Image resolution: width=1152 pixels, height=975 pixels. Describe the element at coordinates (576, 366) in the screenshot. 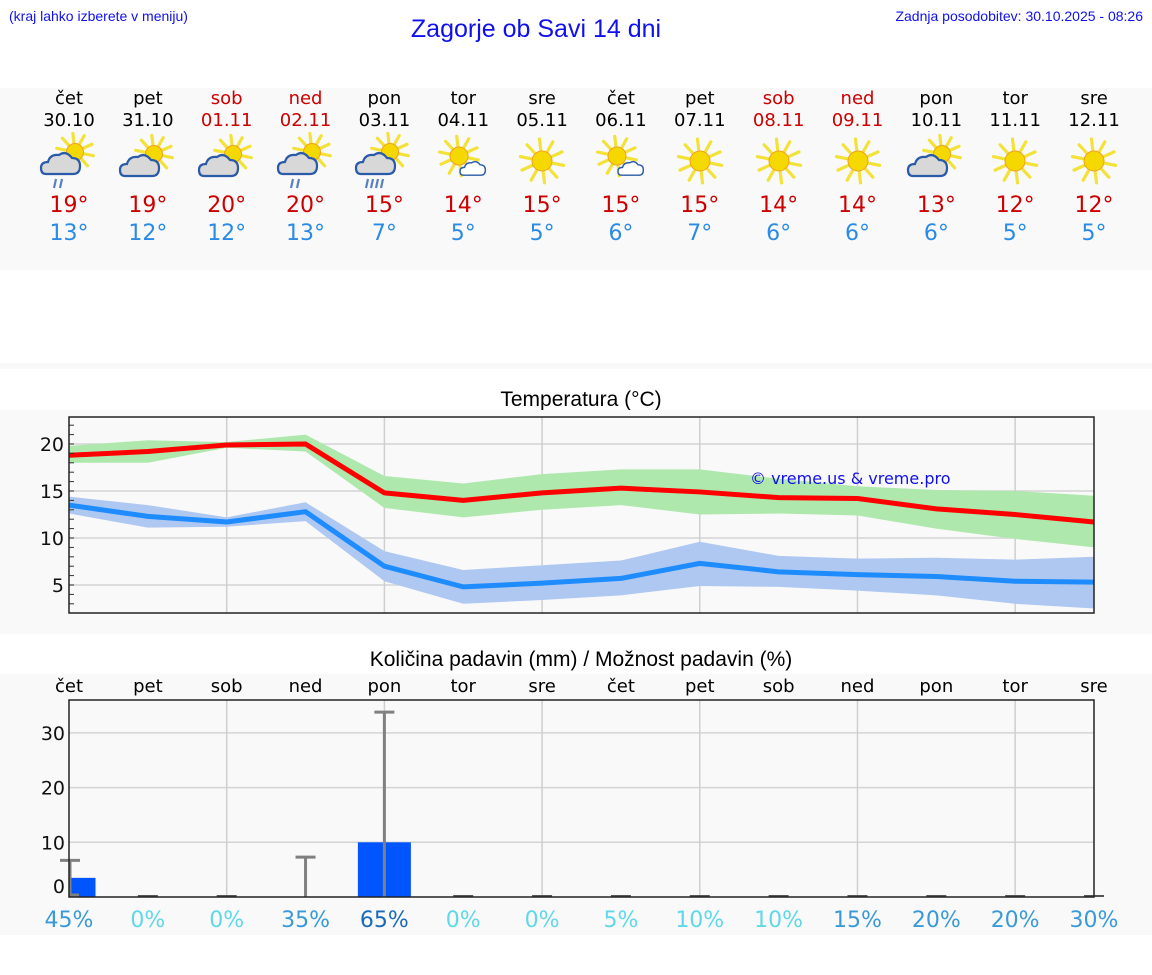

I see `divider` at that location.